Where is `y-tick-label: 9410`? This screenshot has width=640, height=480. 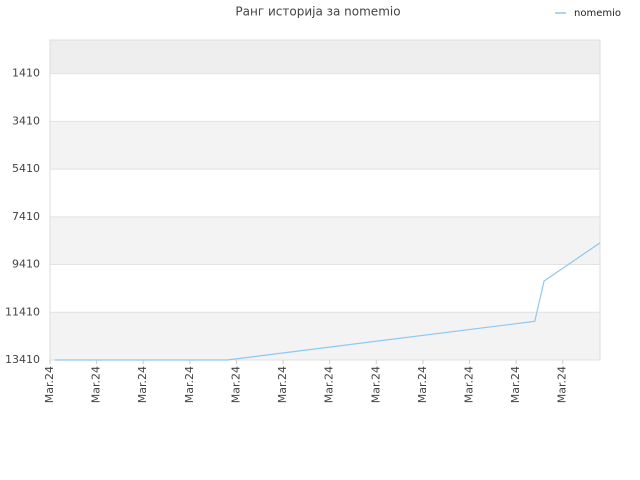 y-tick-label: 9410 is located at coordinates (26, 264).